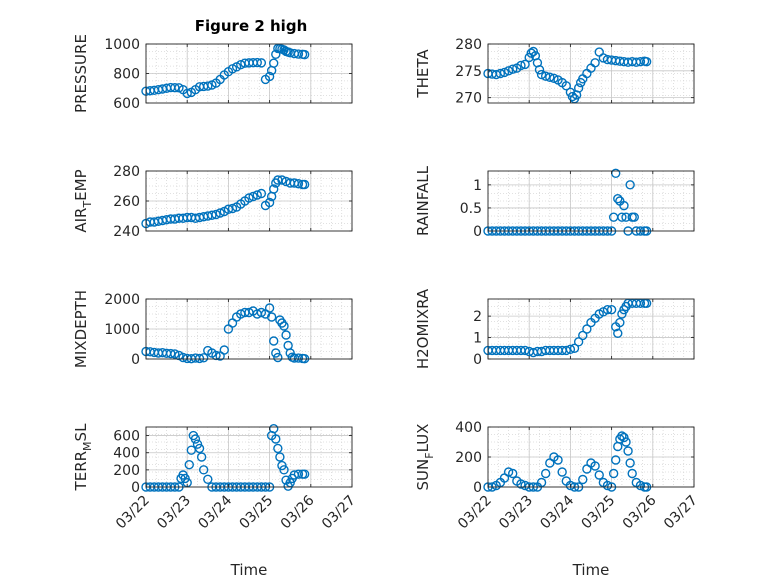 The width and height of the screenshot is (778, 583). I want to click on y-axis-label: H2OMIXRA, so click(423, 328).